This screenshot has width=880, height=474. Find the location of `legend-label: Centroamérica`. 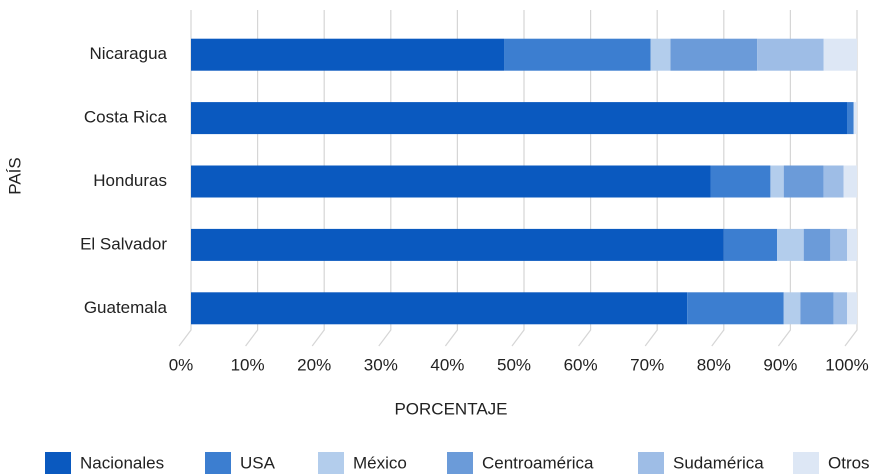

legend-label: Centroamérica is located at coordinates (538, 462).